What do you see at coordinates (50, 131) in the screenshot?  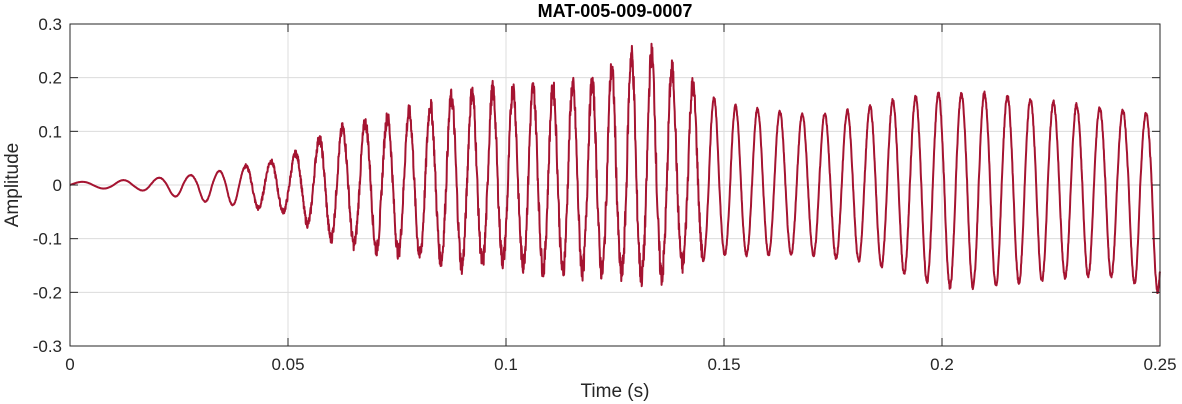 I see `y-tick-label: 0.1` at bounding box center [50, 131].